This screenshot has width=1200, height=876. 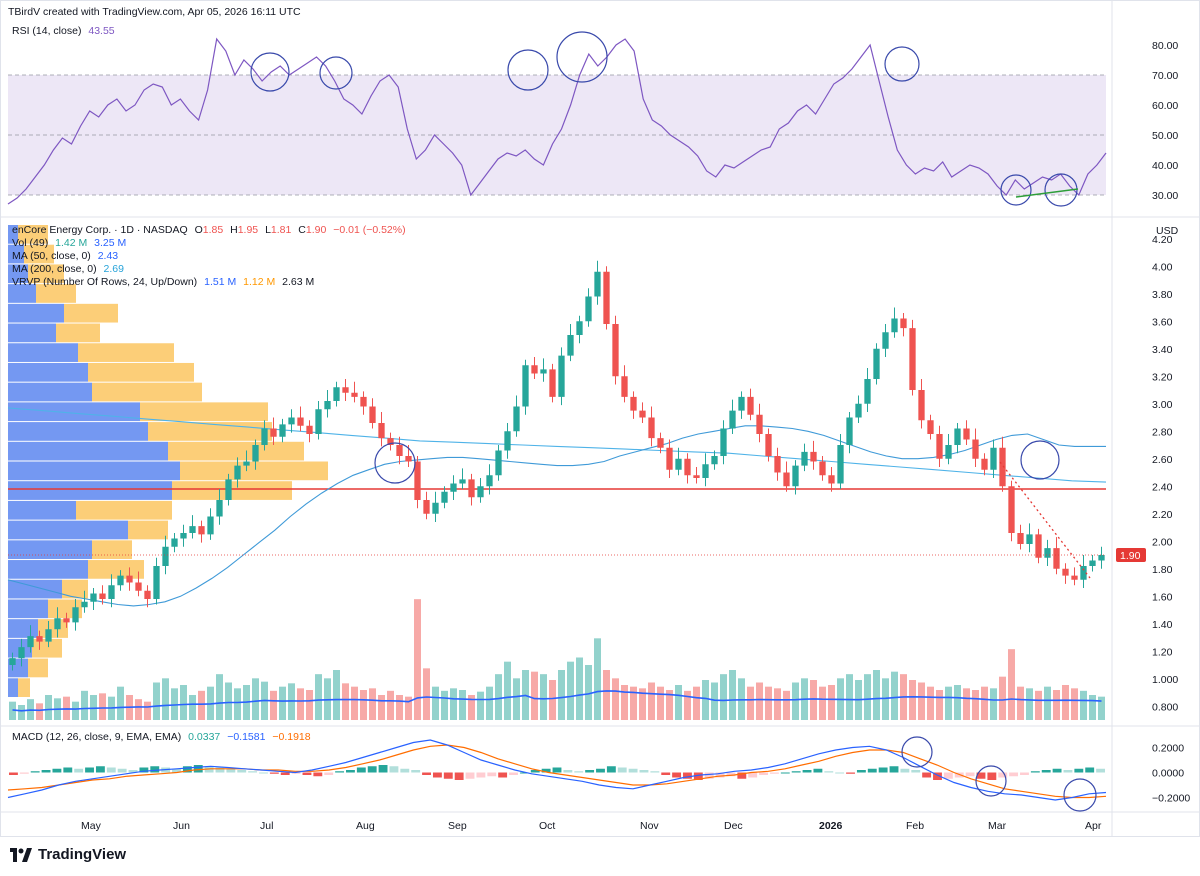 What do you see at coordinates (1162, 322) in the screenshot?
I see `price-axis-tick: 3.60` at bounding box center [1162, 322].